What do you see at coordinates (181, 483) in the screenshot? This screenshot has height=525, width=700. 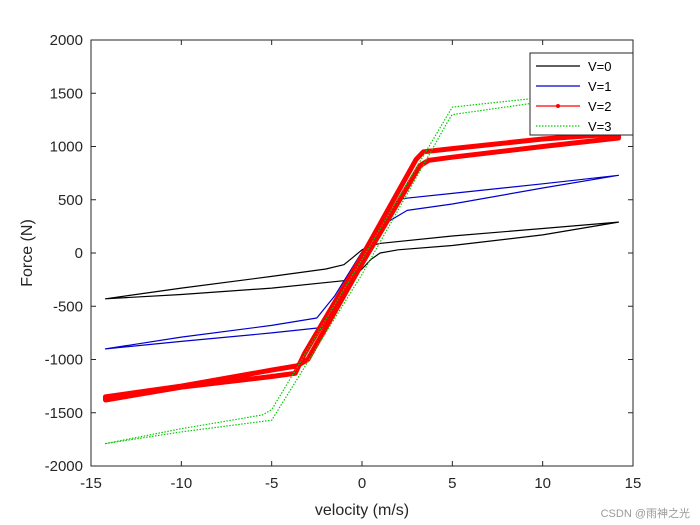 I see `x-tick-label: -10` at bounding box center [181, 483].